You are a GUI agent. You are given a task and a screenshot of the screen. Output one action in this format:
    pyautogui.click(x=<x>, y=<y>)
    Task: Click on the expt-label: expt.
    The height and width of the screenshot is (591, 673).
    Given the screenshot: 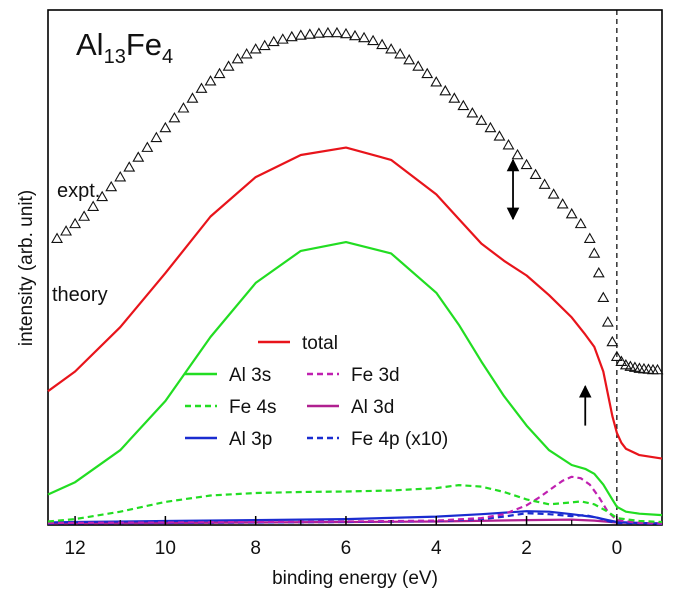 What is the action you would take?
    pyautogui.click(x=78, y=191)
    